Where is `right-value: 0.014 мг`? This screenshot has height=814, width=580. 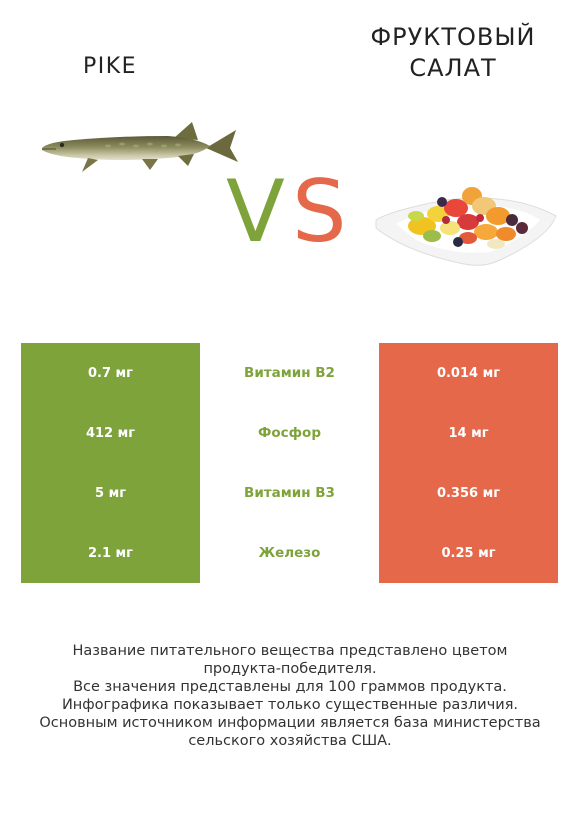 right-value: 0.014 мг is located at coordinates (468, 373).